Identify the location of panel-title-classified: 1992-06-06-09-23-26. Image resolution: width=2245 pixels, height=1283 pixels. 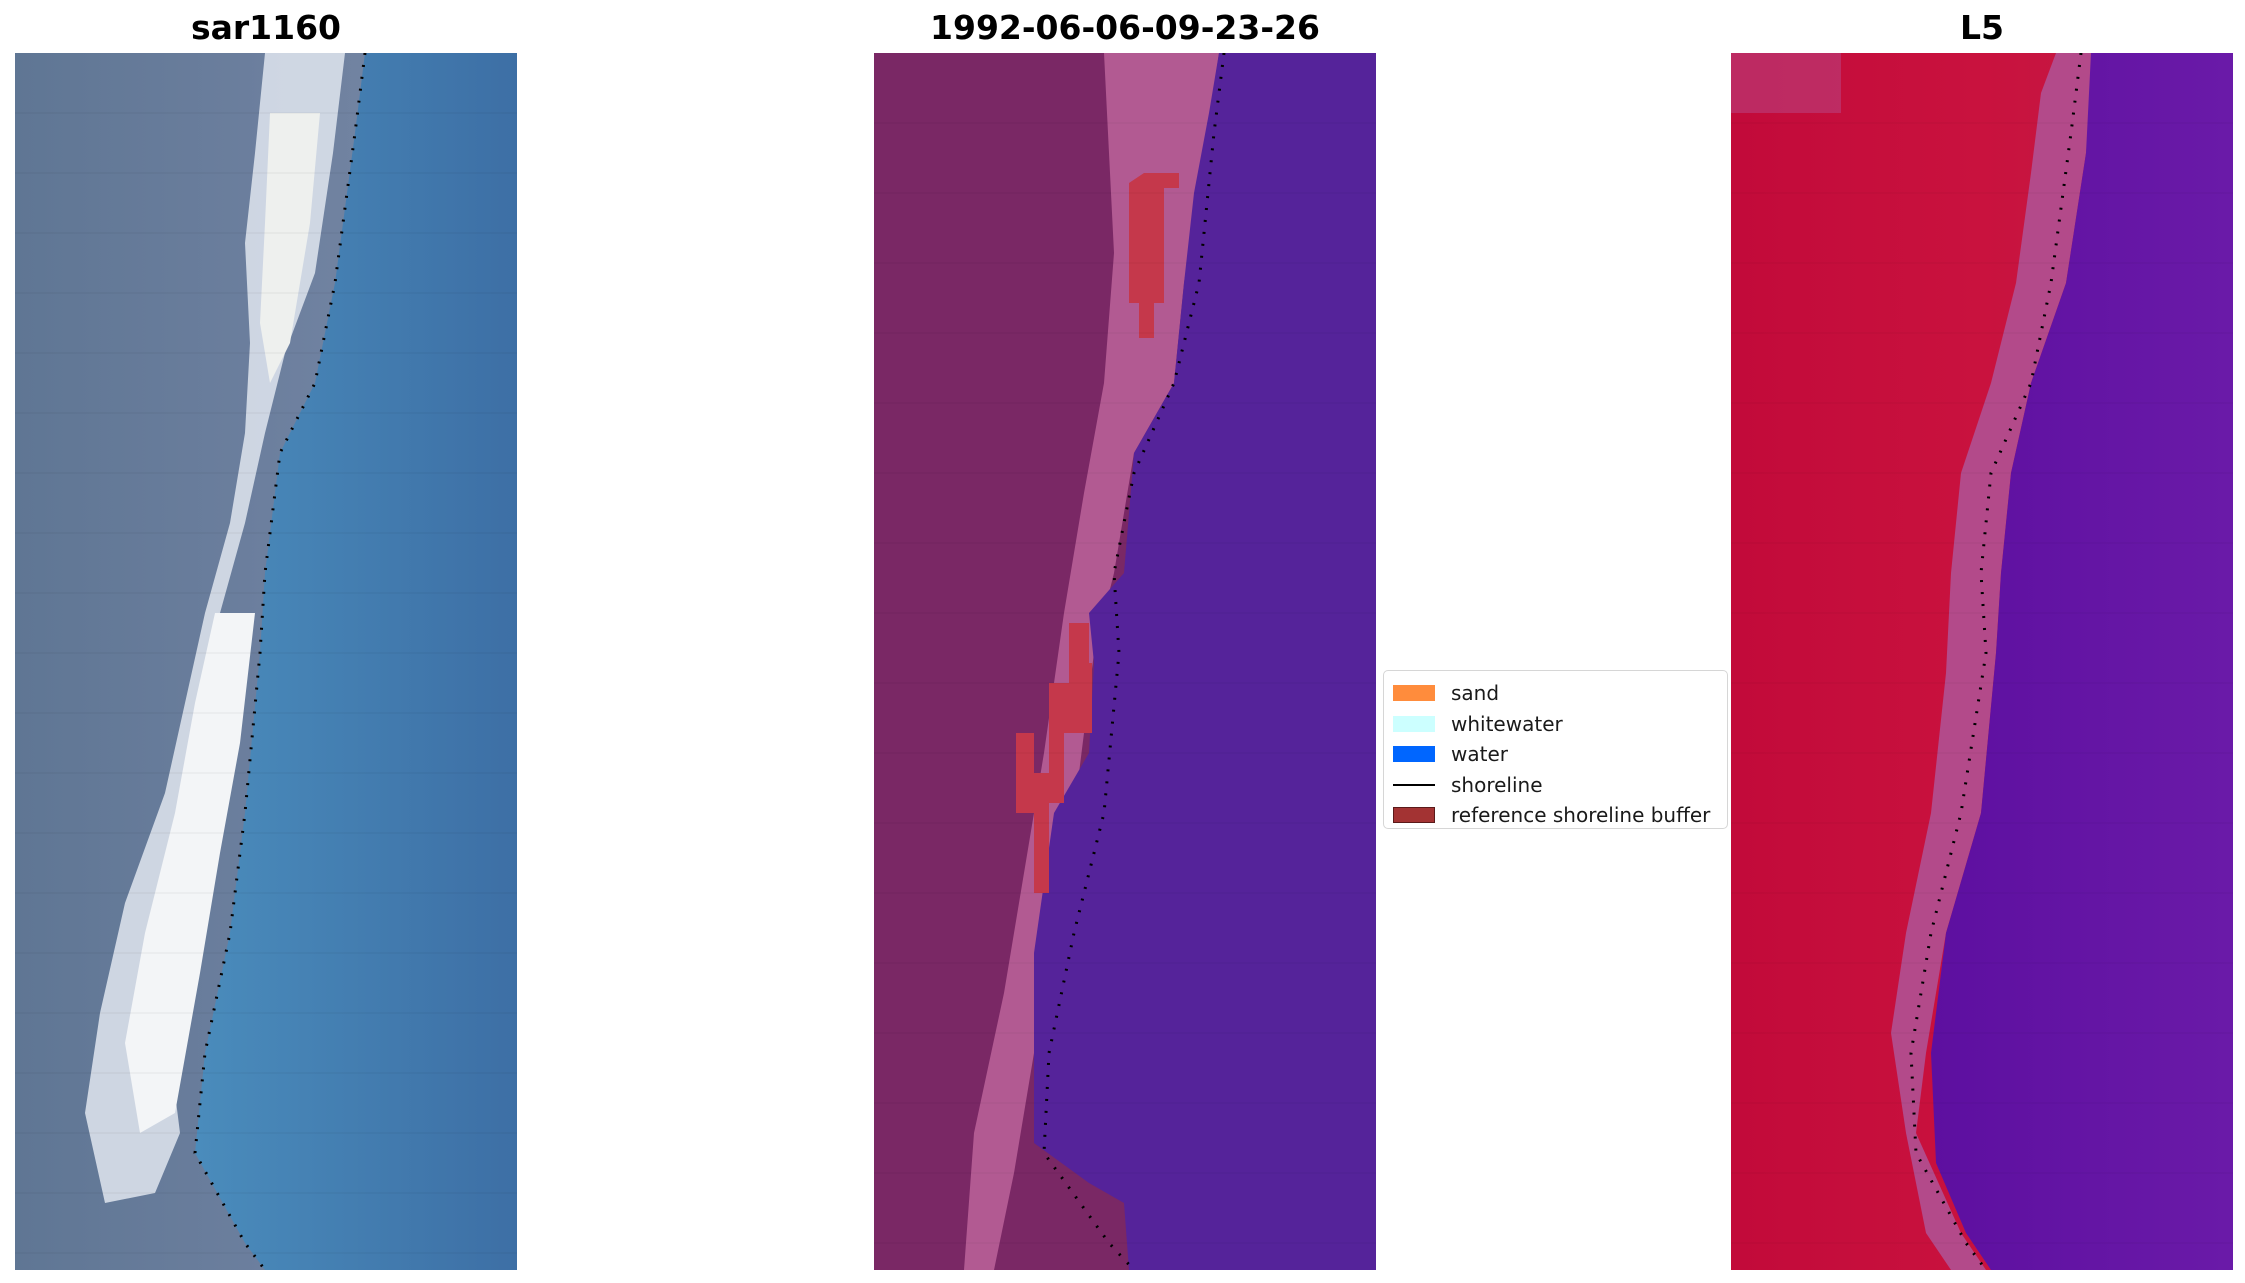
(1125, 27).